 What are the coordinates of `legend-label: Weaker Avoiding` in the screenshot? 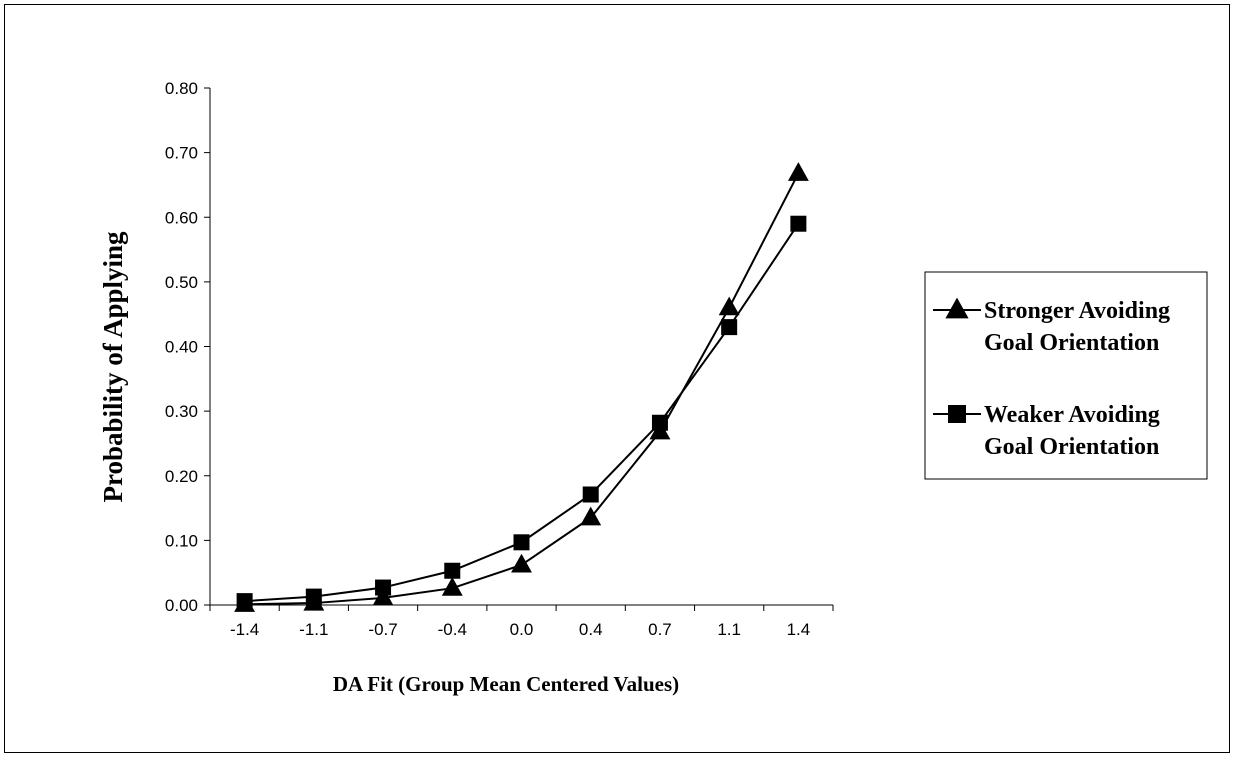 It's located at (1072, 415).